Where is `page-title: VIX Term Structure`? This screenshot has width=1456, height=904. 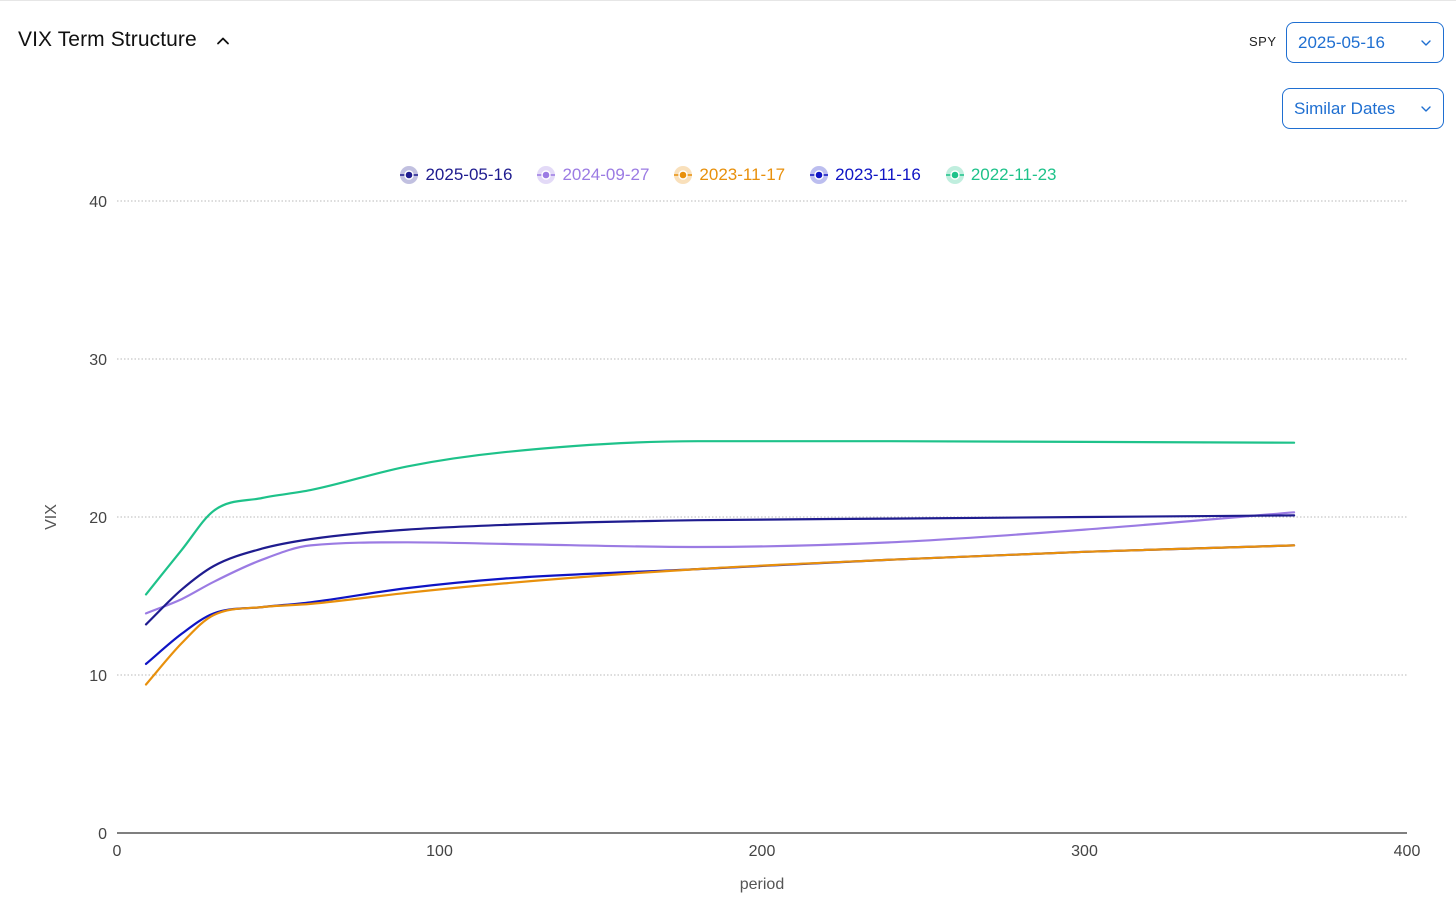 page-title: VIX Term Structure is located at coordinates (107, 39).